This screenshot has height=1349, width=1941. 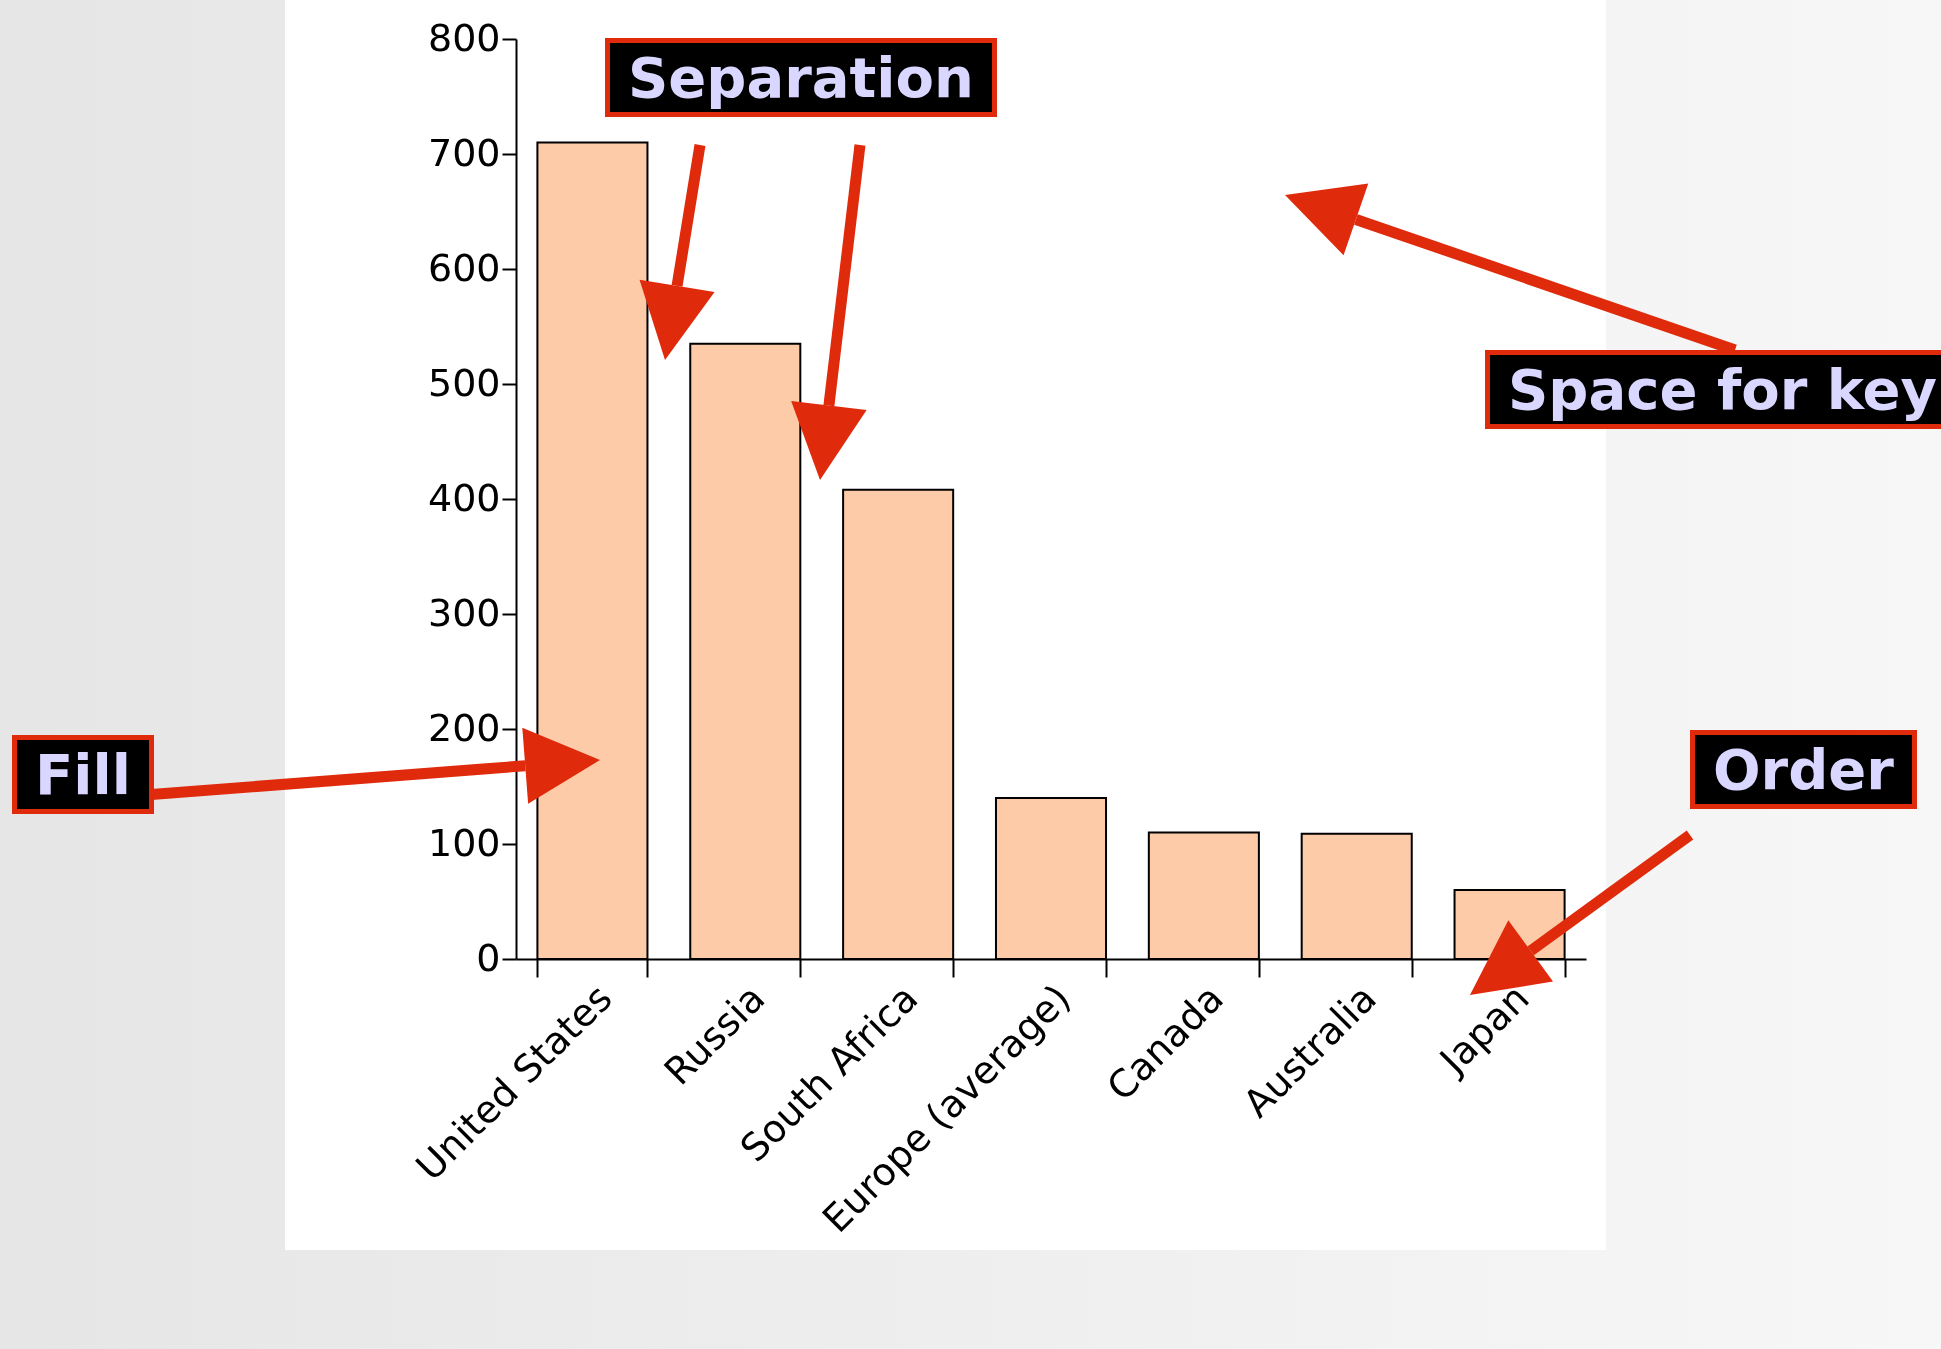 What do you see at coordinates (1713, 389) in the screenshot?
I see `annotation: Space for key` at bounding box center [1713, 389].